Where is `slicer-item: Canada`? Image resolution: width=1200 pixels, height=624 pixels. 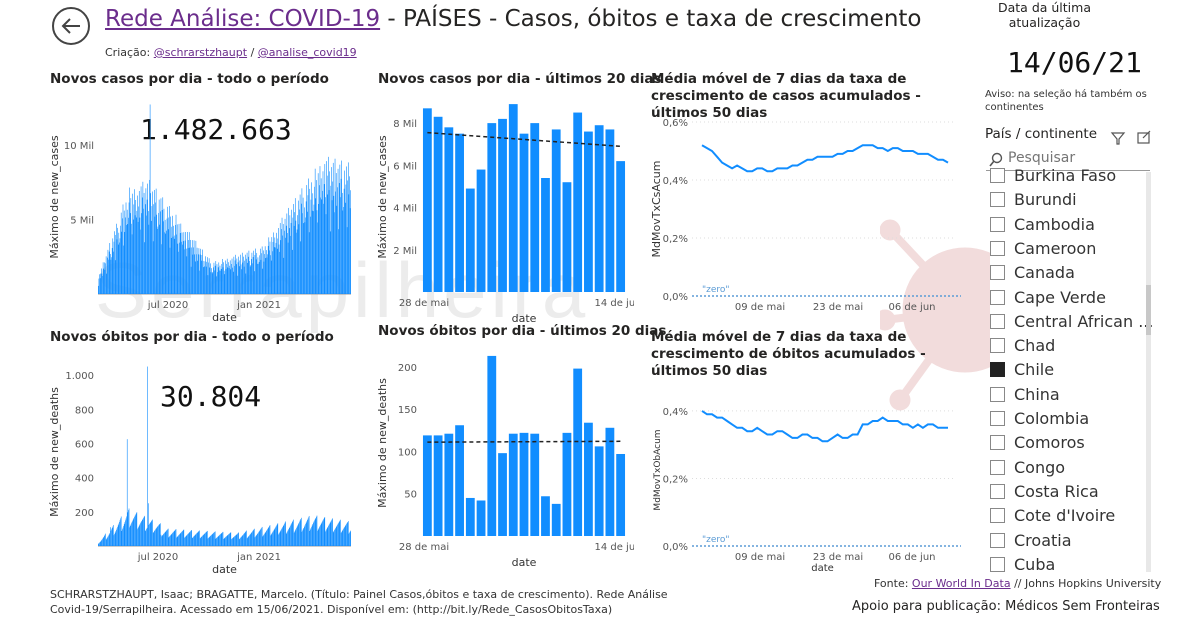
slicer-item: Canada is located at coordinates (1032, 274).